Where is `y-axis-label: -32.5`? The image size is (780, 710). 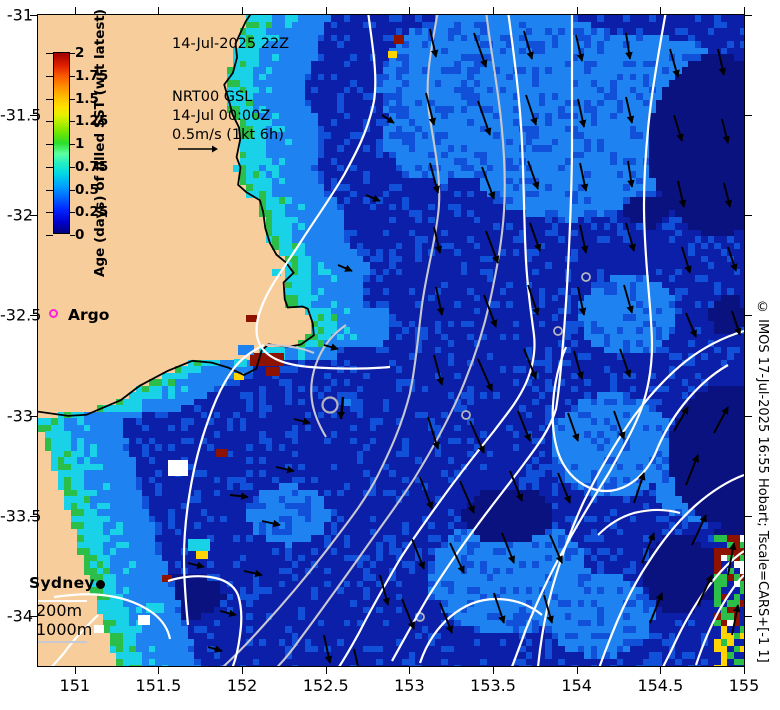 y-axis-label: -32.5 is located at coordinates (20, 315).